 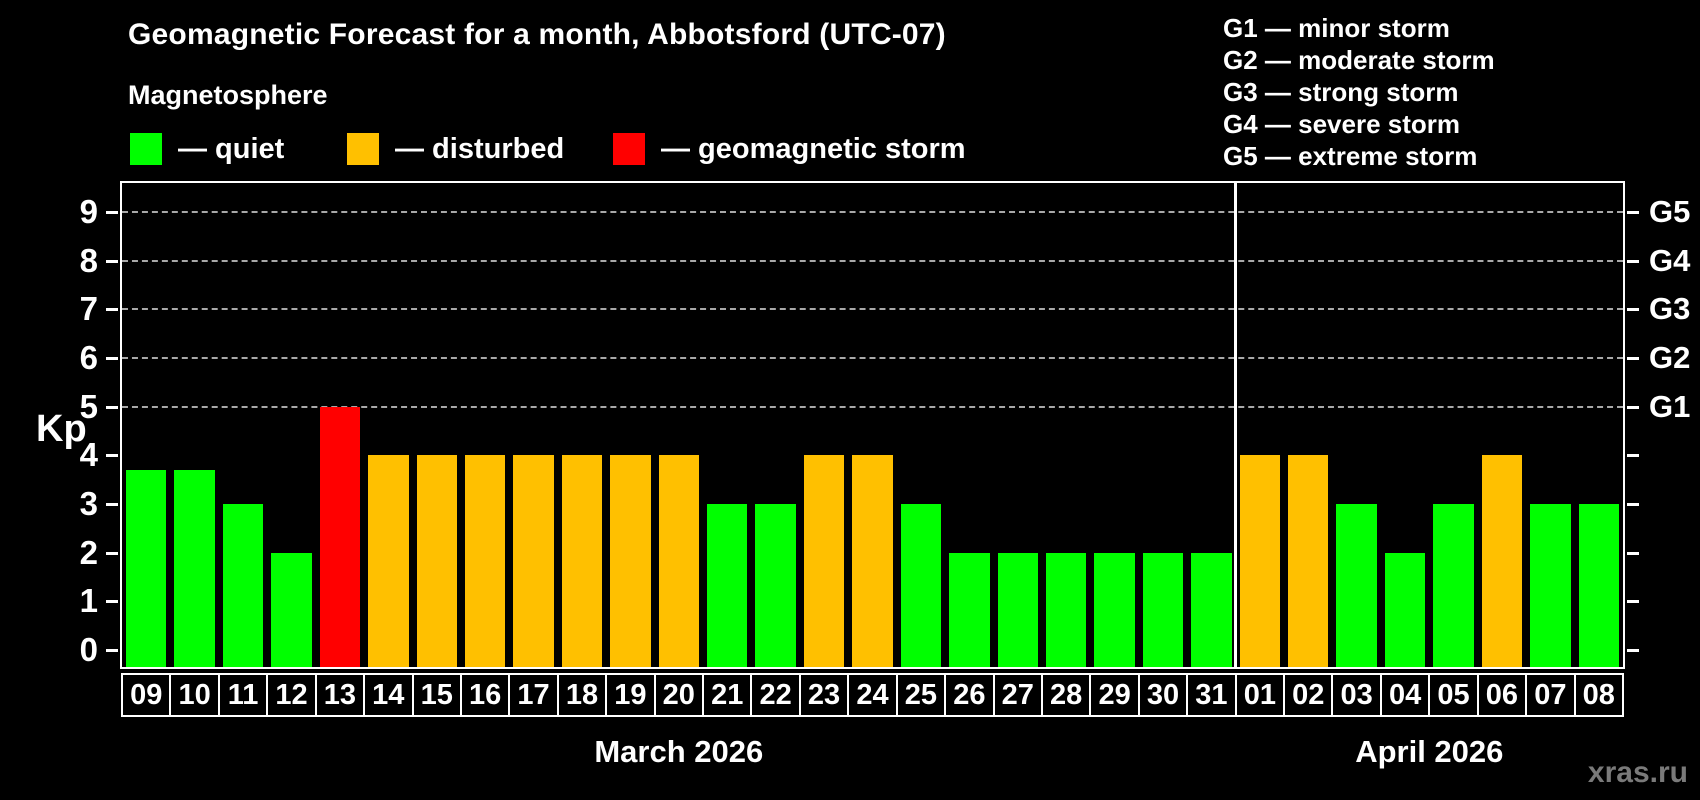 I want to click on watermark: xras.ru, so click(x=1637, y=772).